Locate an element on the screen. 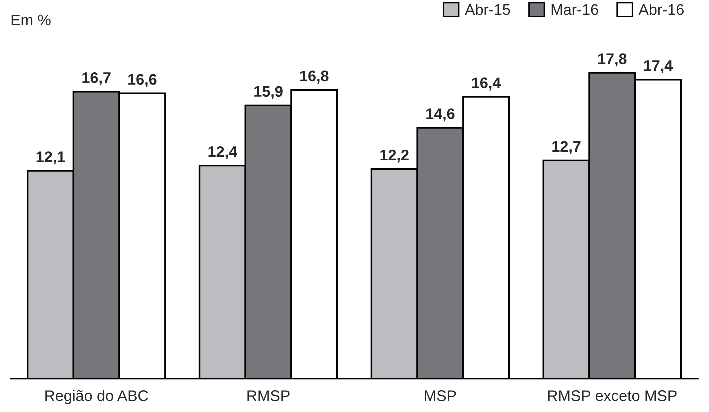  x-tick-label: RMSP is located at coordinates (269, 396).